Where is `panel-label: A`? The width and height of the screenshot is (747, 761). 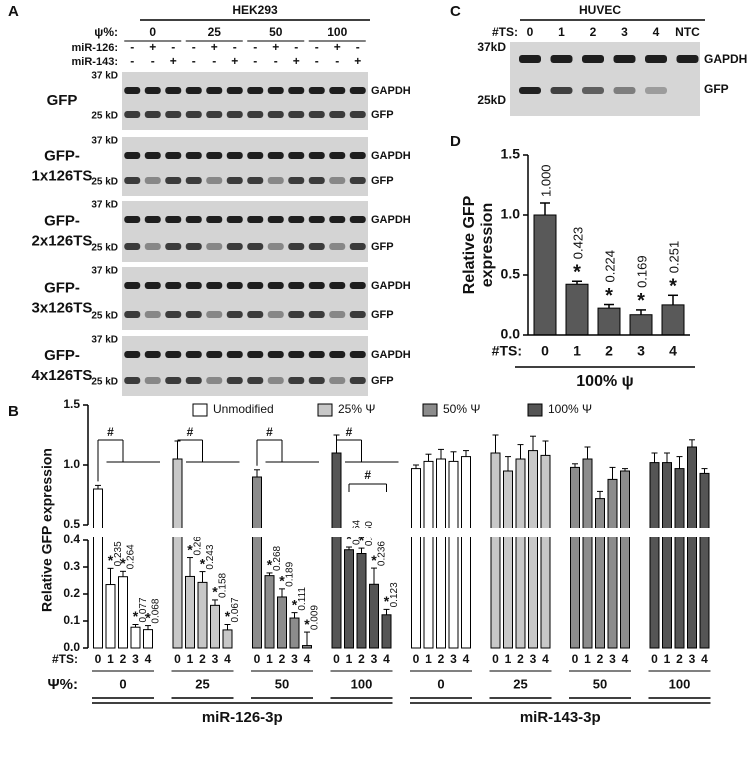 panel-label: A is located at coordinates (13, 11).